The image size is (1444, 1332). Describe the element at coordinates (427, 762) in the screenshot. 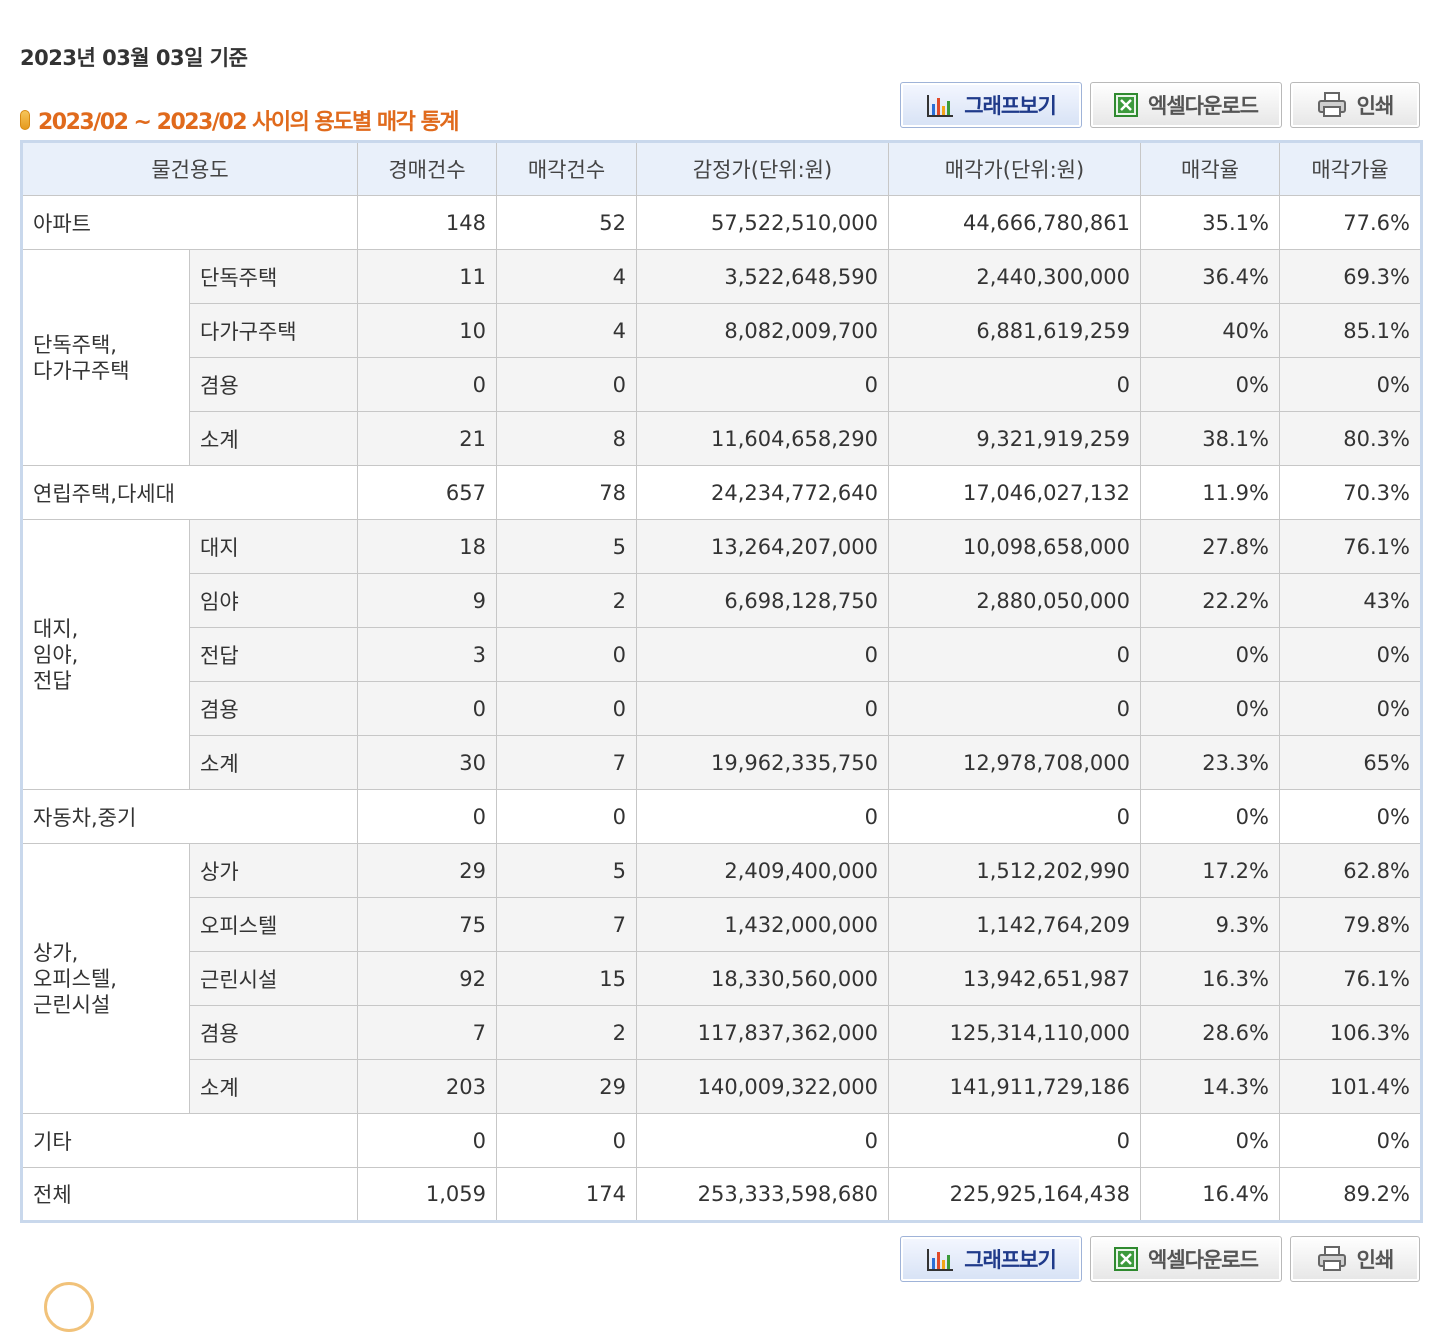

I see `auction-count-cell: 30` at that location.